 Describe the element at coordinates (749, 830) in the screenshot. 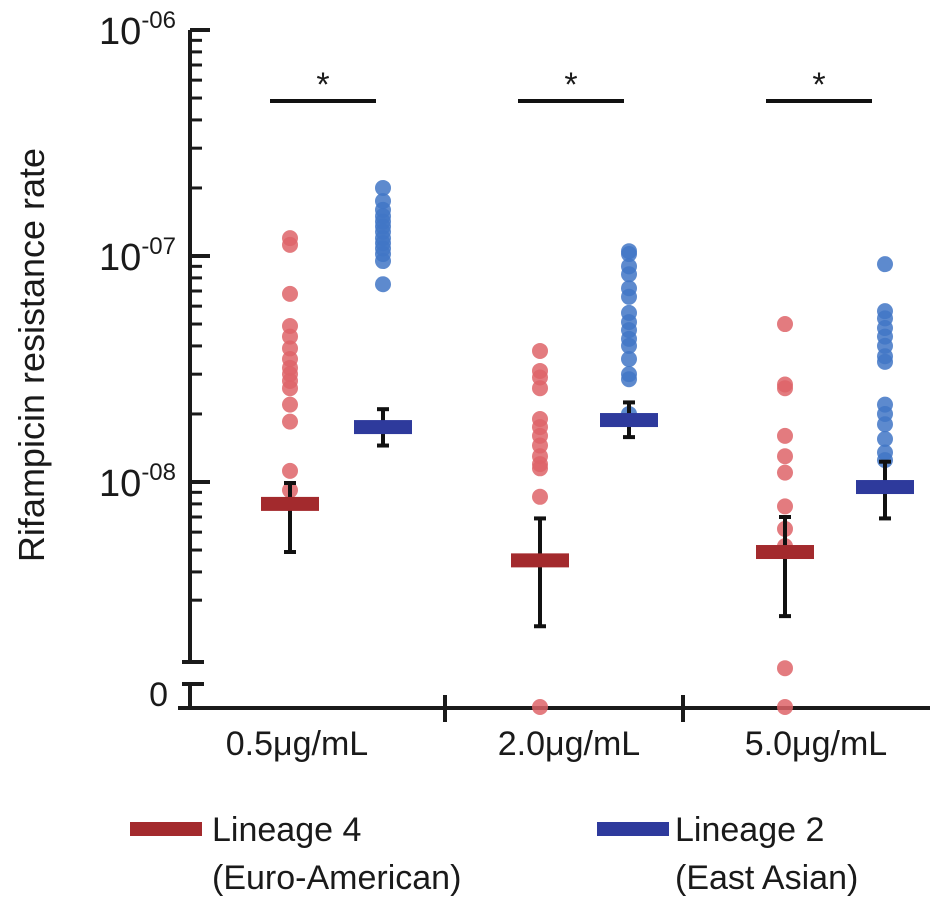

I see `legend-label-lineage-2: Lineage 2` at that location.